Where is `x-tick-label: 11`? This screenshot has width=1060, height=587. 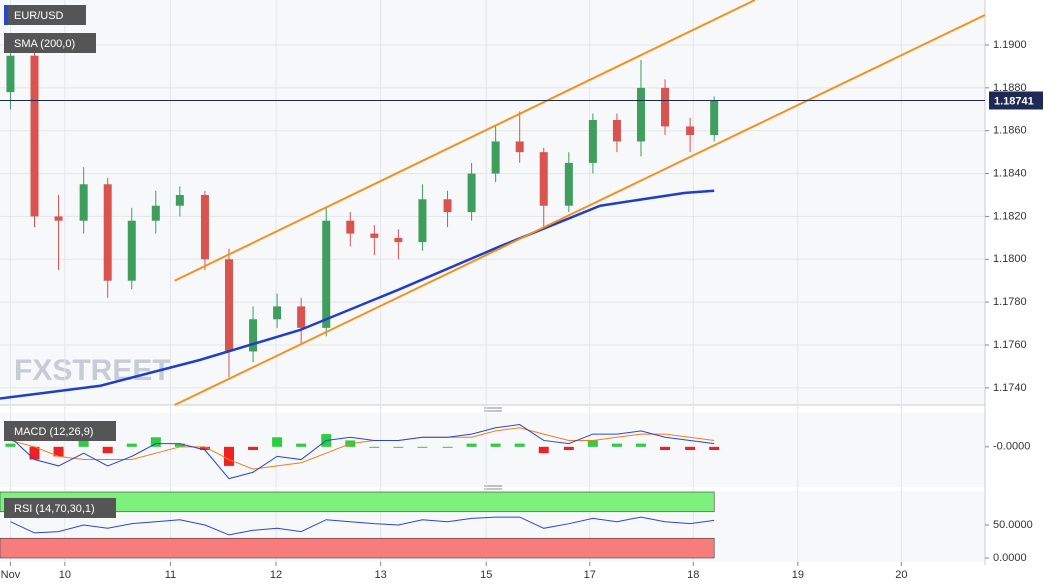
x-tick-label: 11 is located at coordinates (170, 575).